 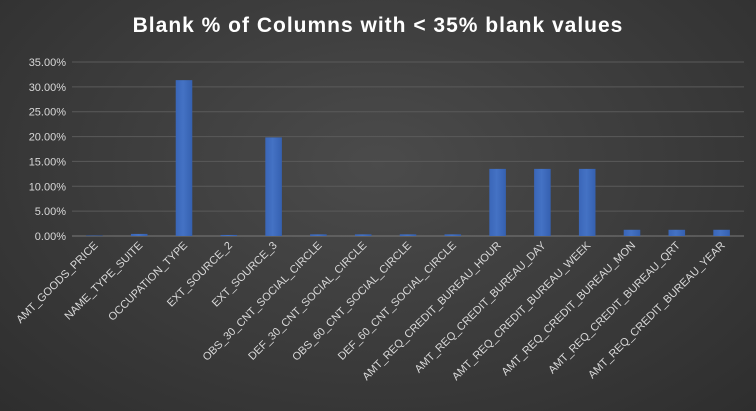 What do you see at coordinates (103, 281) in the screenshot?
I see `x-tick-label: NAME_TYPE_SUITE` at bounding box center [103, 281].